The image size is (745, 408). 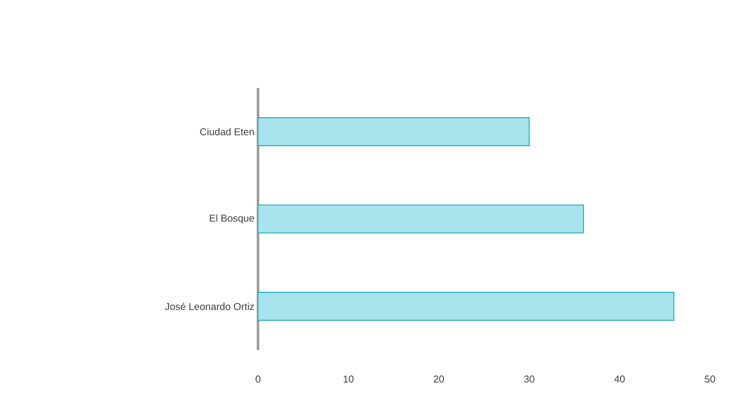 I want to click on x-tick-label: 50, so click(x=710, y=379).